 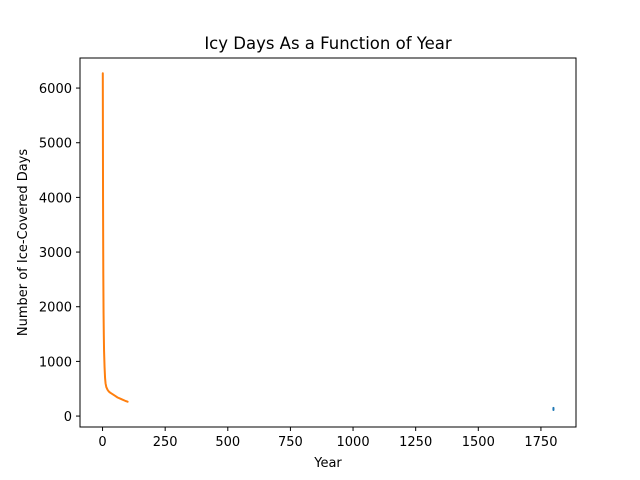 What do you see at coordinates (327, 463) in the screenshot?
I see `x-axis-label: Year` at bounding box center [327, 463].